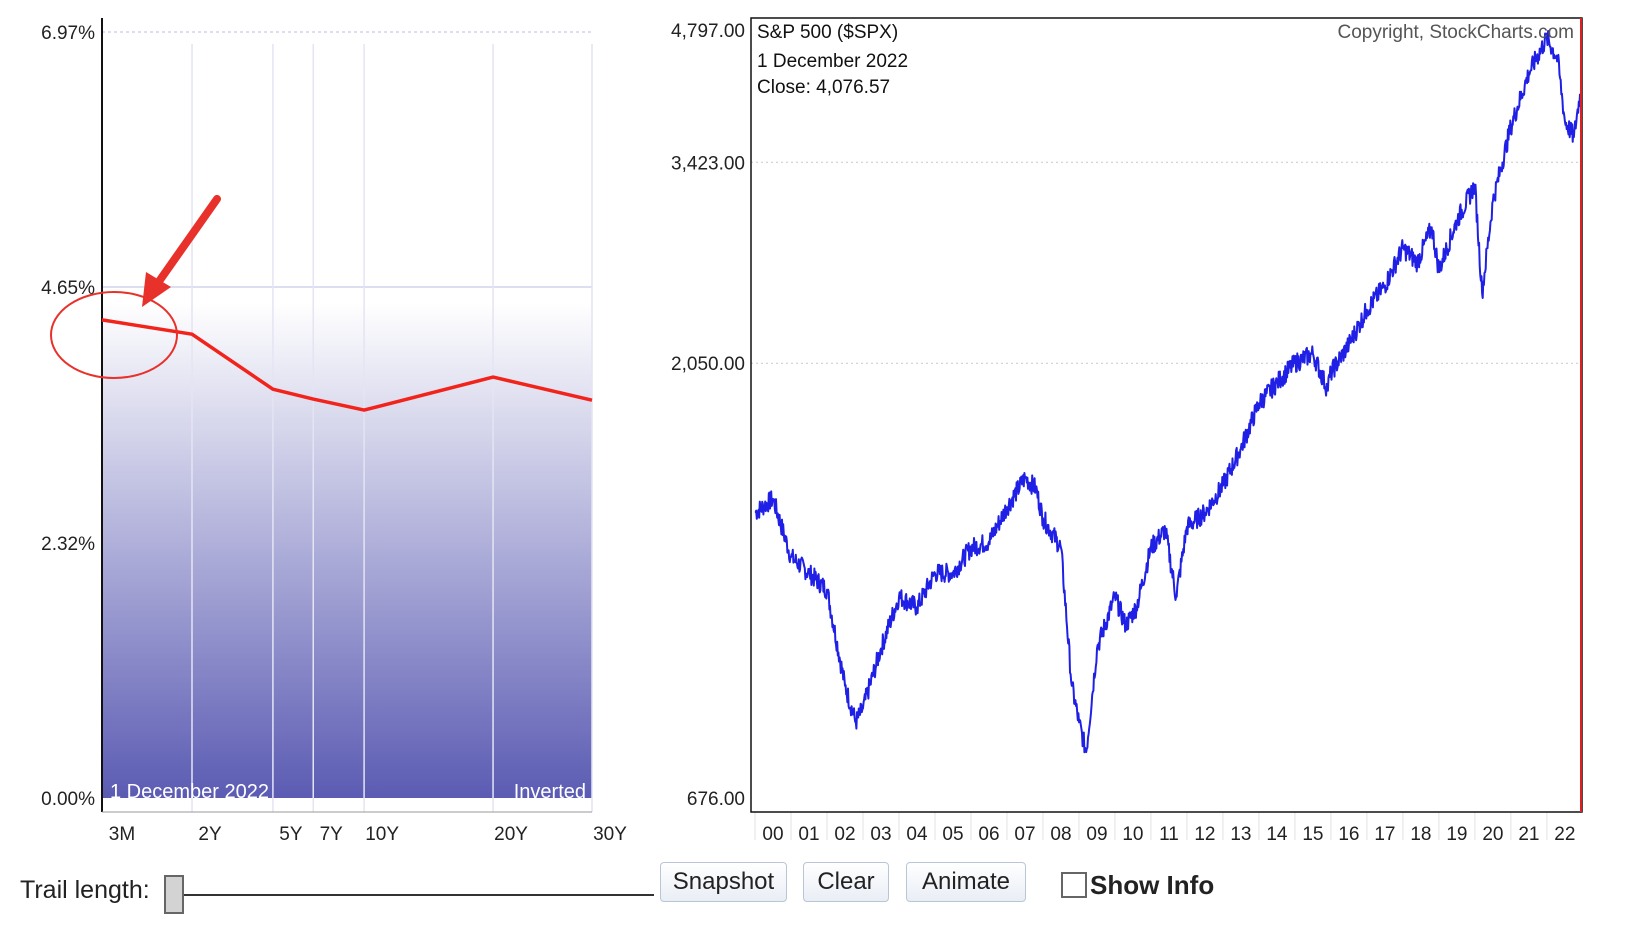 The width and height of the screenshot is (1630, 929). What do you see at coordinates (880, 834) in the screenshot?
I see `sp500-x-tick-label: 03` at bounding box center [880, 834].